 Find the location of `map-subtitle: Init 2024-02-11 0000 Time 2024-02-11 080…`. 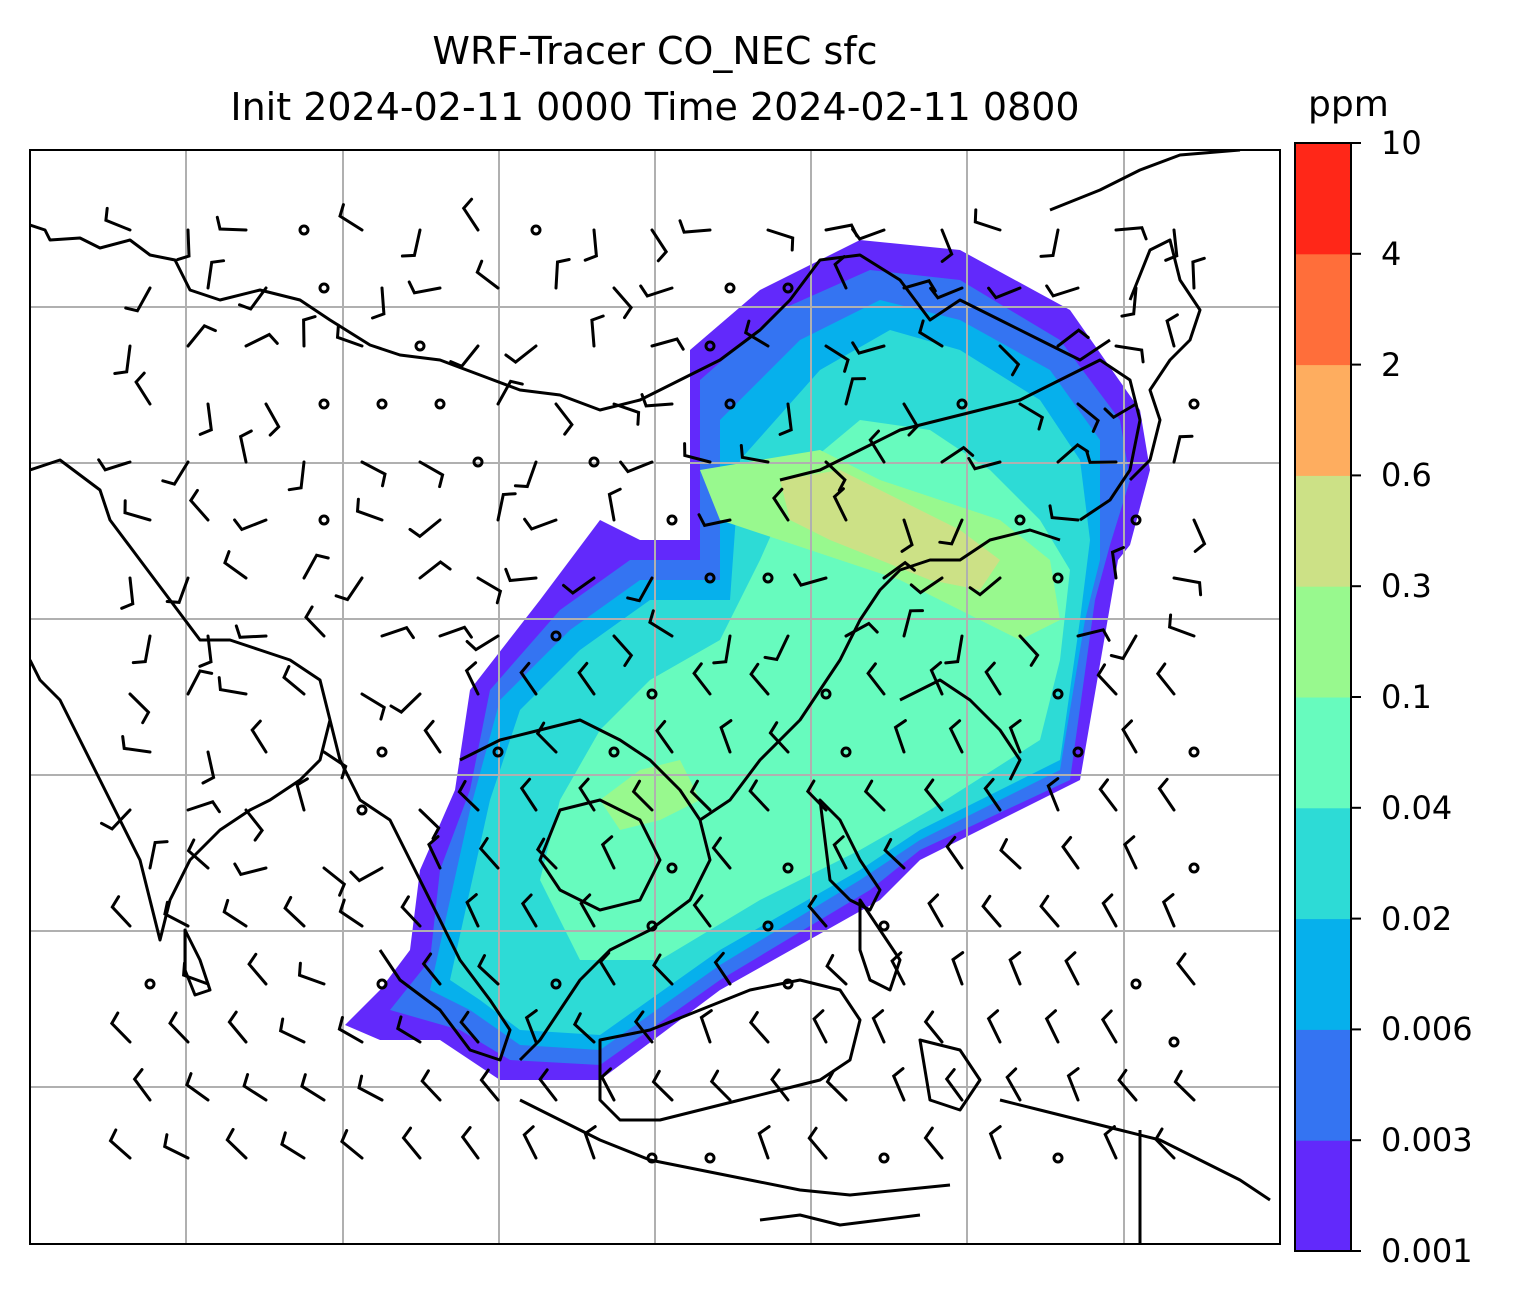

map-subtitle: Init 2024-02-11 0000 Time 2024-02-11 080… is located at coordinates (655, 107).